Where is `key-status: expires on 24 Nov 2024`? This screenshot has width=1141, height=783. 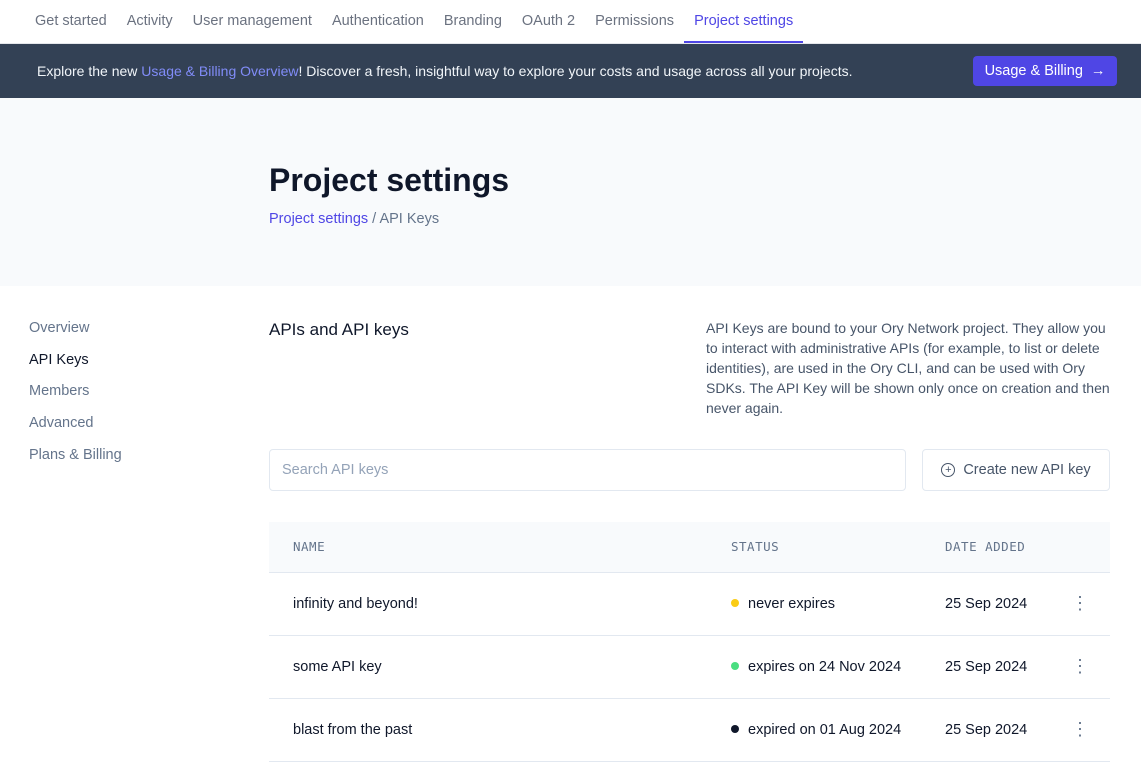 key-status: expires on 24 Nov 2024 is located at coordinates (838, 667).